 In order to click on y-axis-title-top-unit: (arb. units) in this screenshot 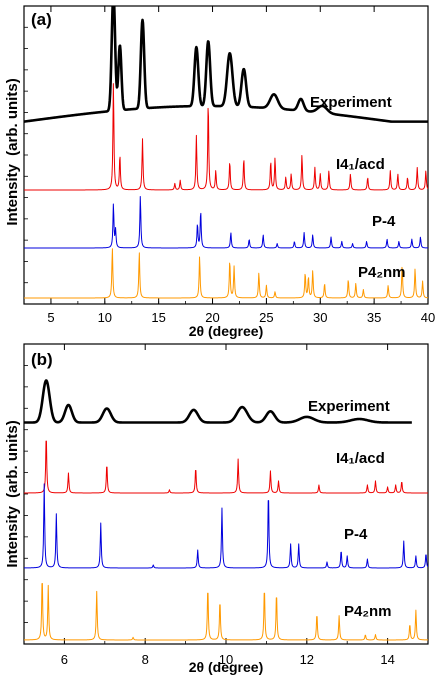, I will do `click(12, 117)`.